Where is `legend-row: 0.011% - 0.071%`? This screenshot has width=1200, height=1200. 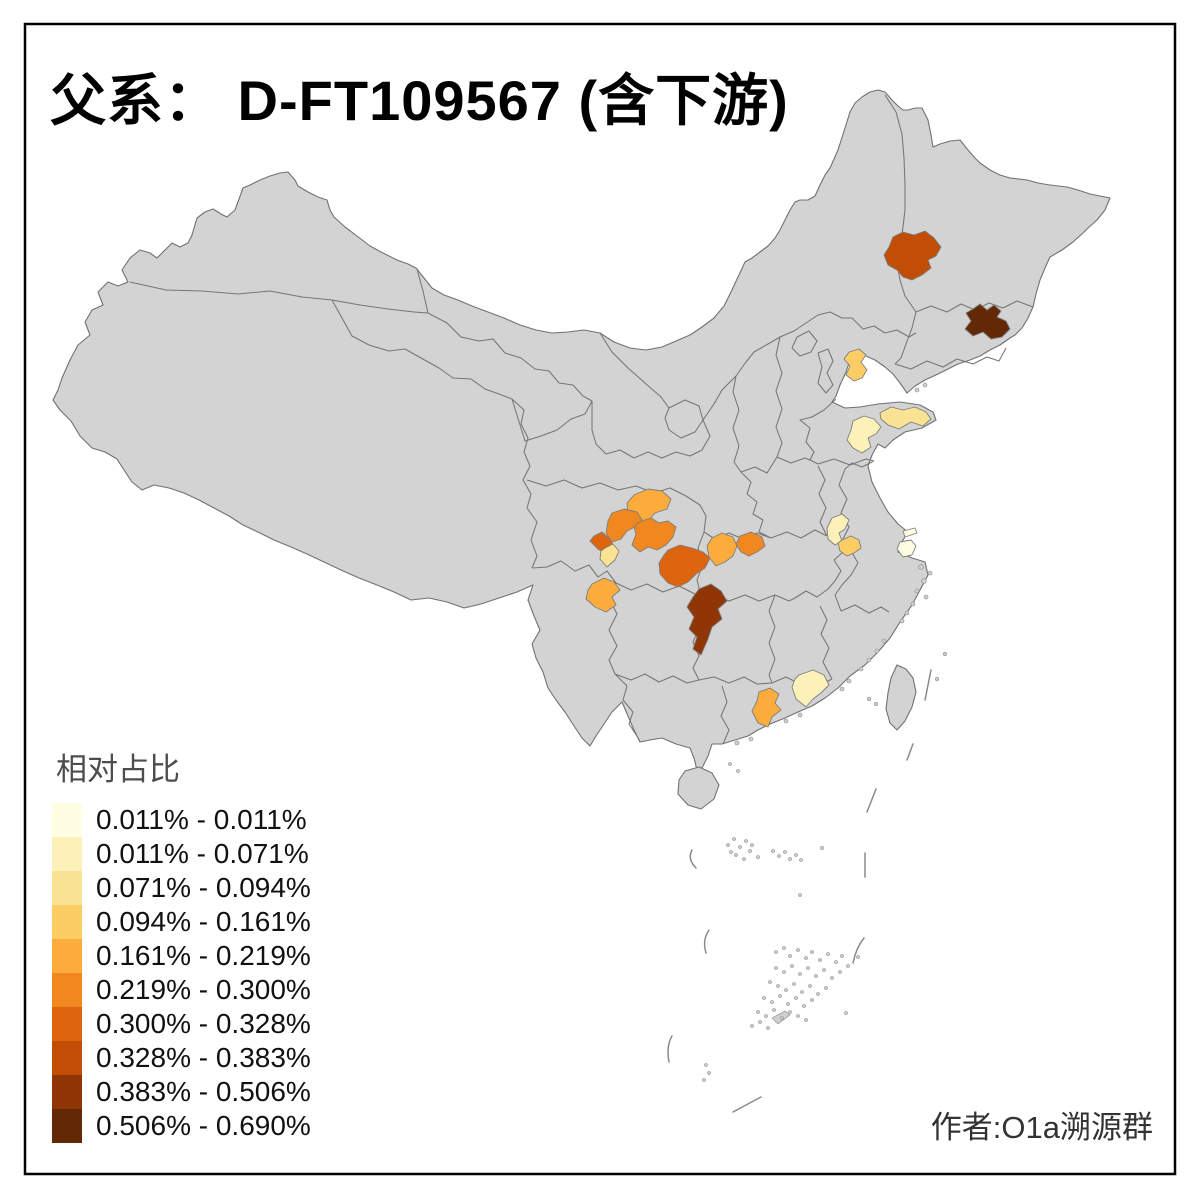
legend-row: 0.011% - 0.071% is located at coordinates (181, 854).